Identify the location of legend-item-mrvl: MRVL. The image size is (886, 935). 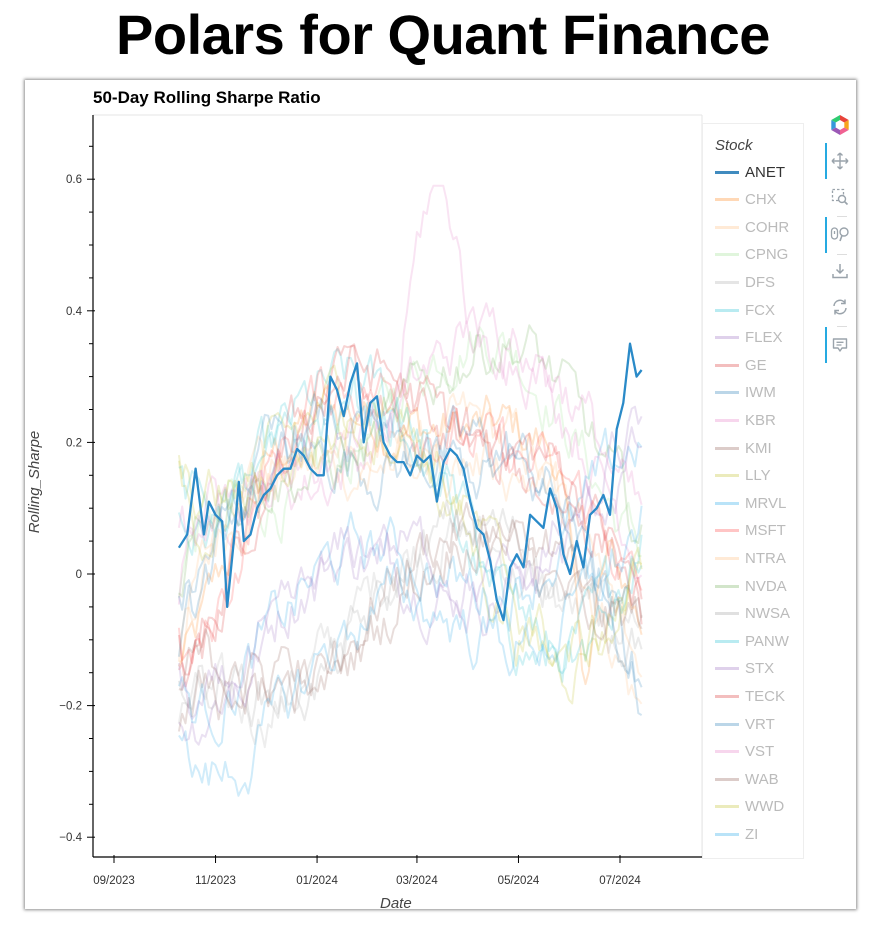
(750, 503).